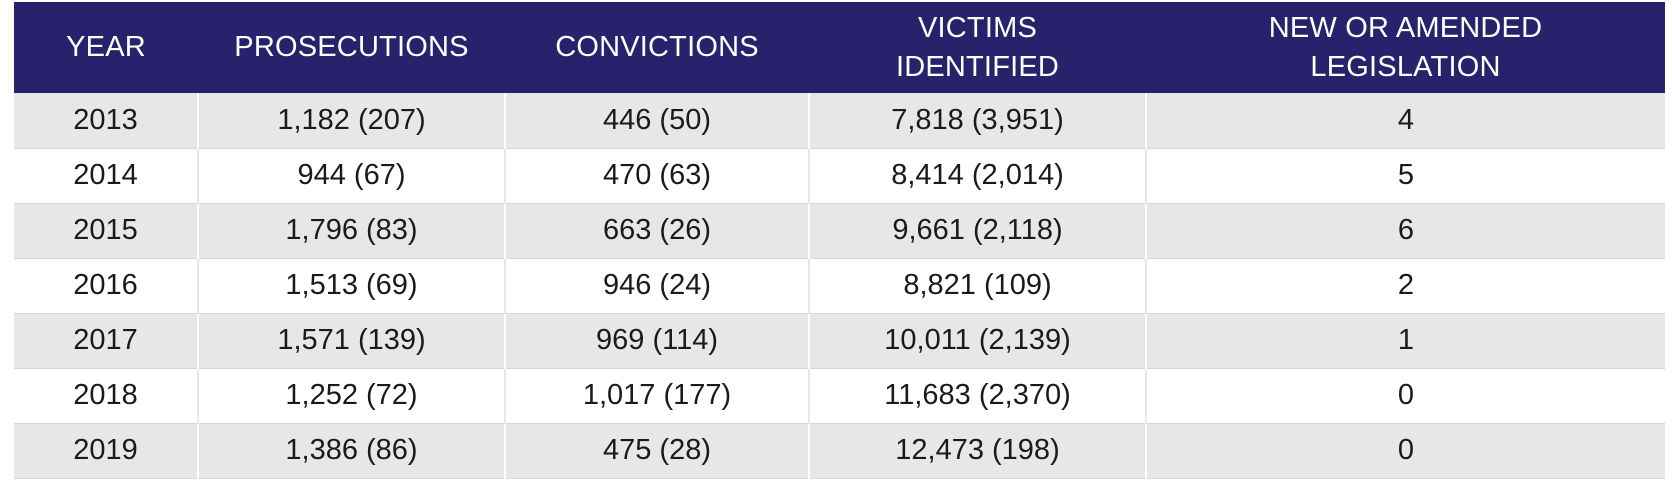 Image resolution: width=1672 pixels, height=488 pixels. Describe the element at coordinates (656, 176) in the screenshot. I see `cell-convictions: 470 (63)` at that location.